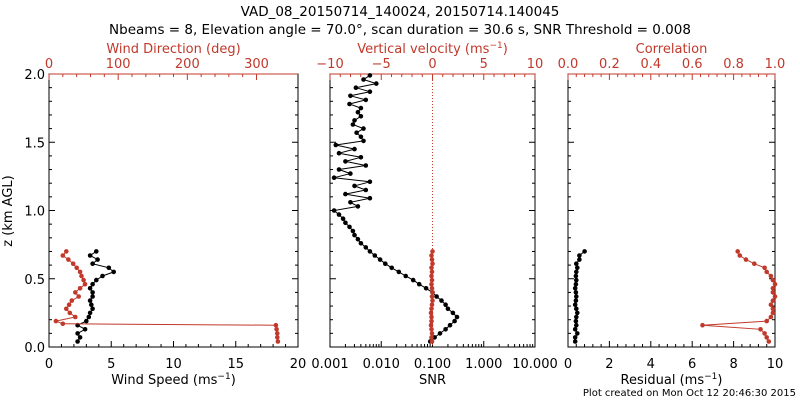 The width and height of the screenshot is (800, 405). Describe the element at coordinates (535, 64) in the screenshot. I see `top-tick-label: 10` at that location.